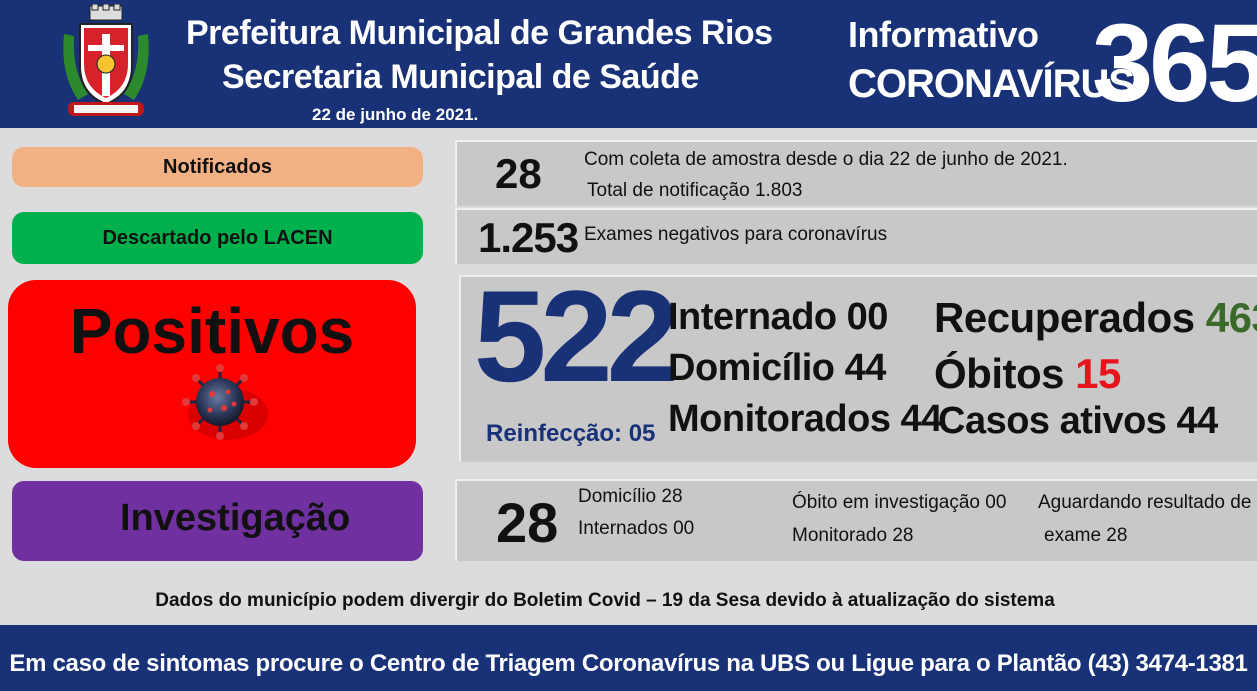 This screenshot has width=1257, height=691. Describe the element at coordinates (1078, 421) in the screenshot. I see `casos-ativos-stat: Casos ativos 44` at that location.